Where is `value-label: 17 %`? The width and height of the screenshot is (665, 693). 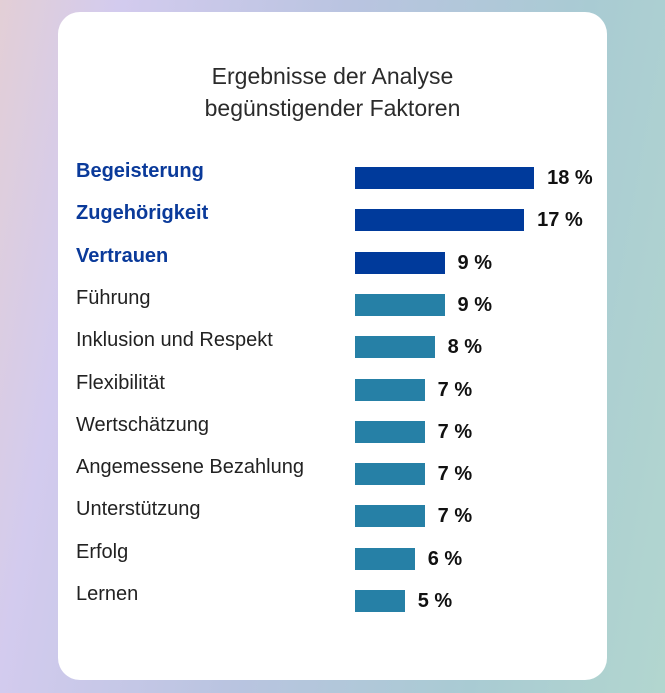
value-label: 17 % is located at coordinates (560, 220).